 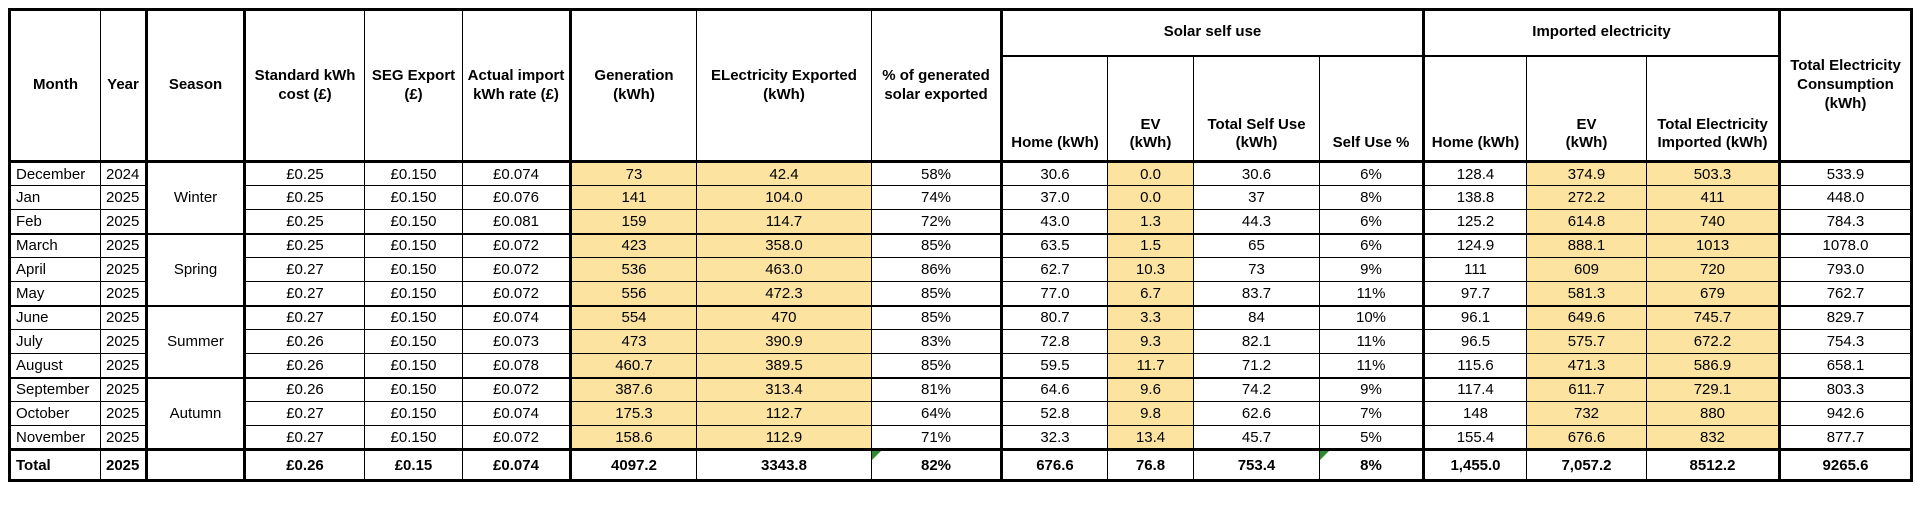 I want to click on cell-solar-ev: 76.8, so click(x=1150, y=464).